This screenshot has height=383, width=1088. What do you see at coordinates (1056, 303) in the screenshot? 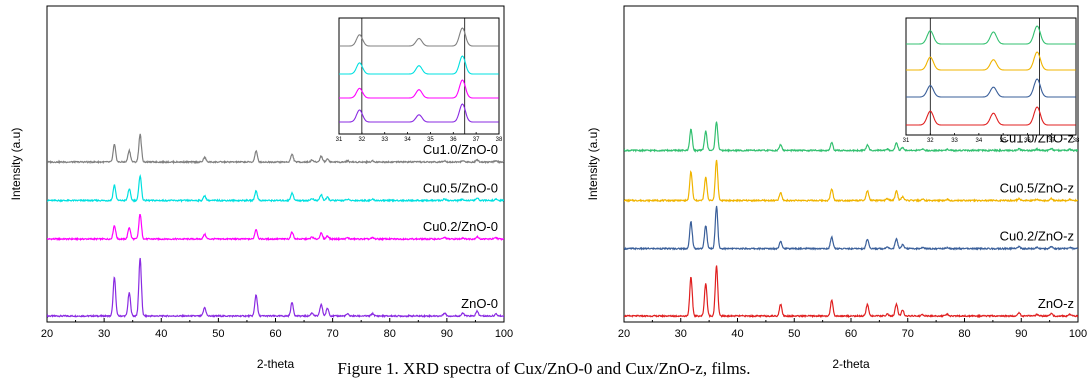
I see `series-label-0: ZnO-z` at bounding box center [1056, 303].